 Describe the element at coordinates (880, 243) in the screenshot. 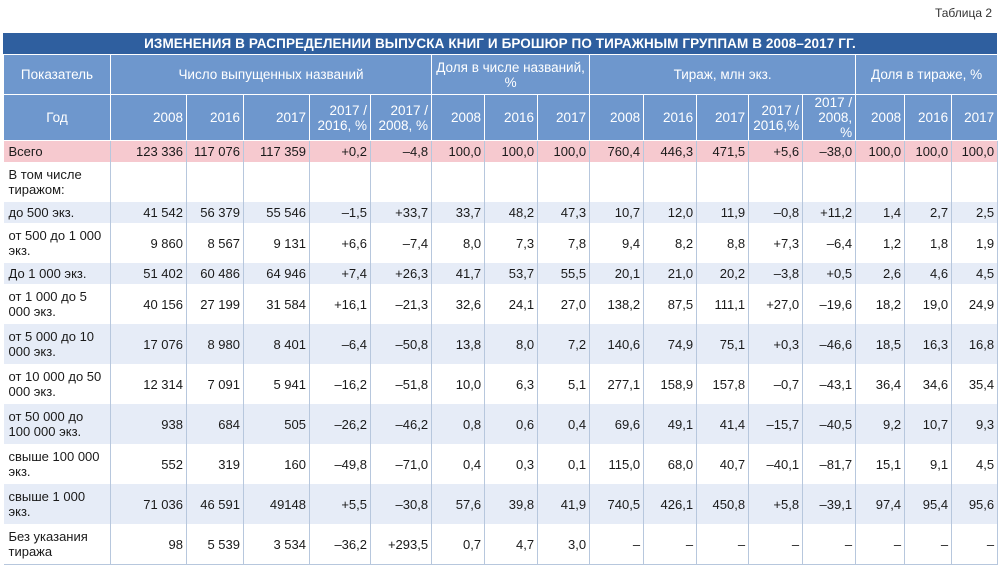

I see `table-cell: 1,2` at that location.